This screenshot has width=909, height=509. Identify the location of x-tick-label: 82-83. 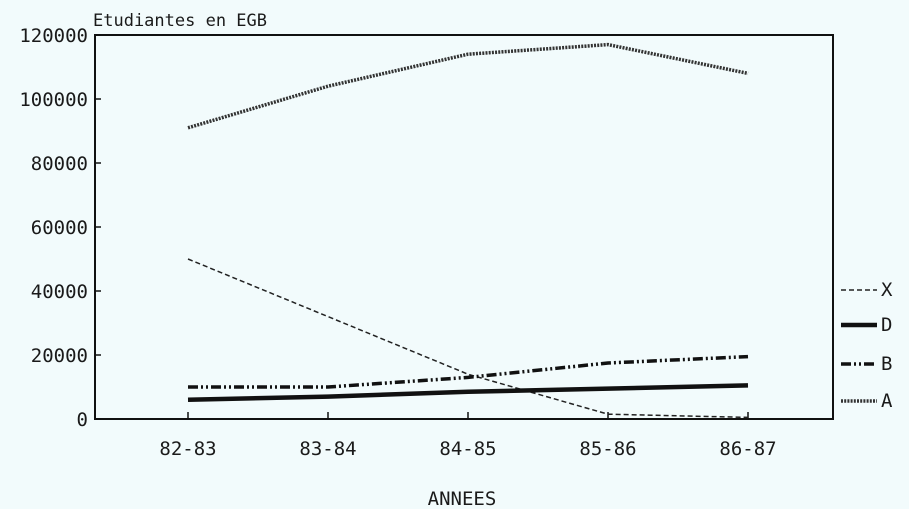
(187, 449).